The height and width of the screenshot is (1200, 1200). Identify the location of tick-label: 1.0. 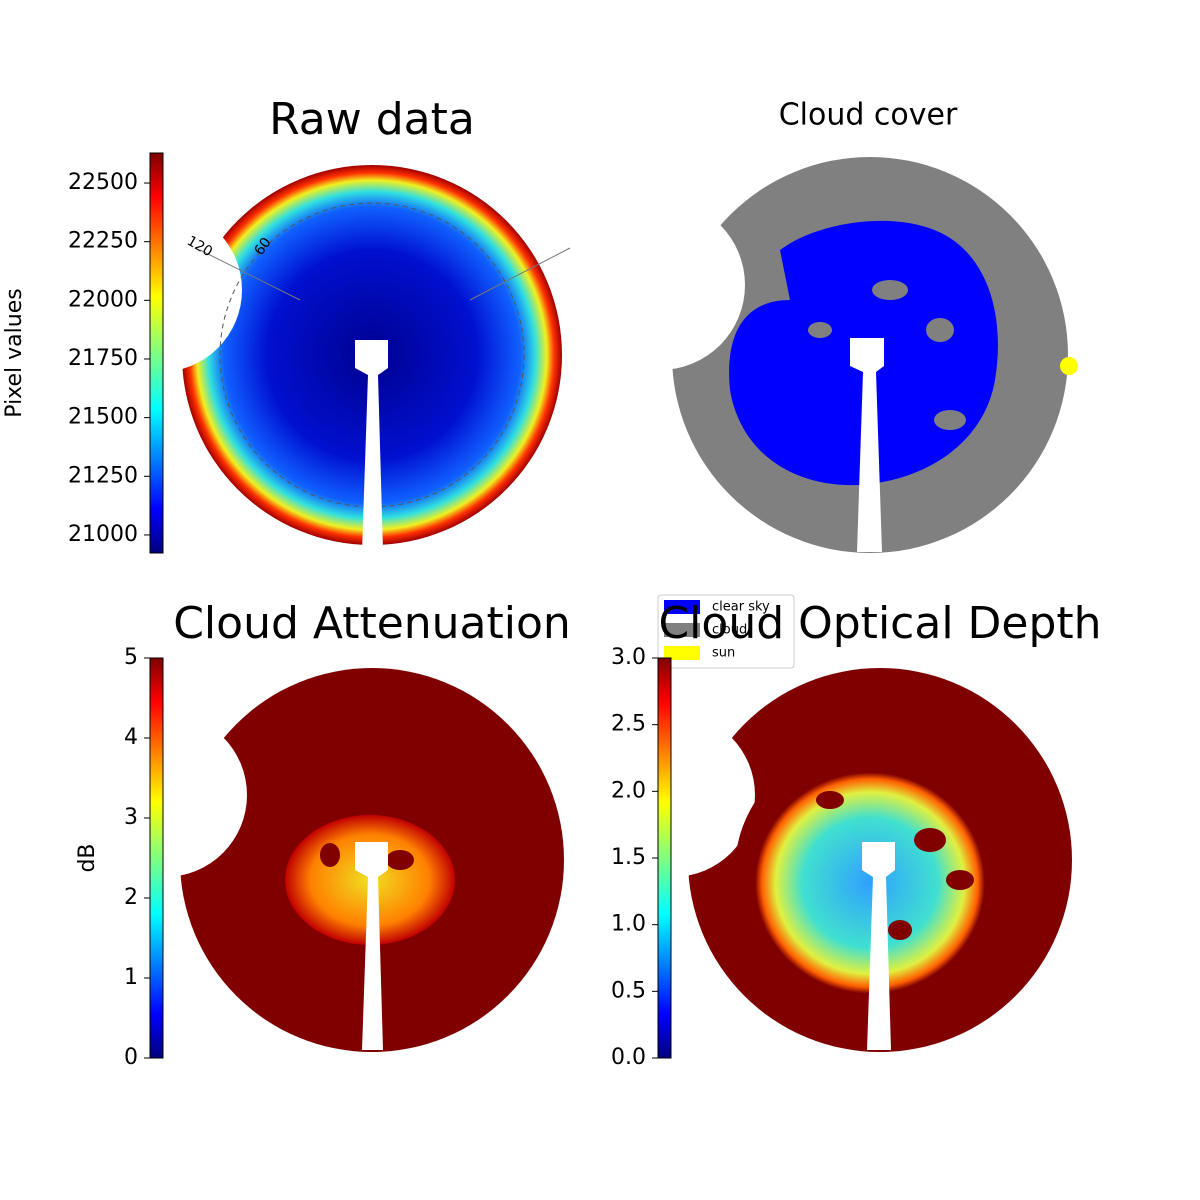
(628, 924).